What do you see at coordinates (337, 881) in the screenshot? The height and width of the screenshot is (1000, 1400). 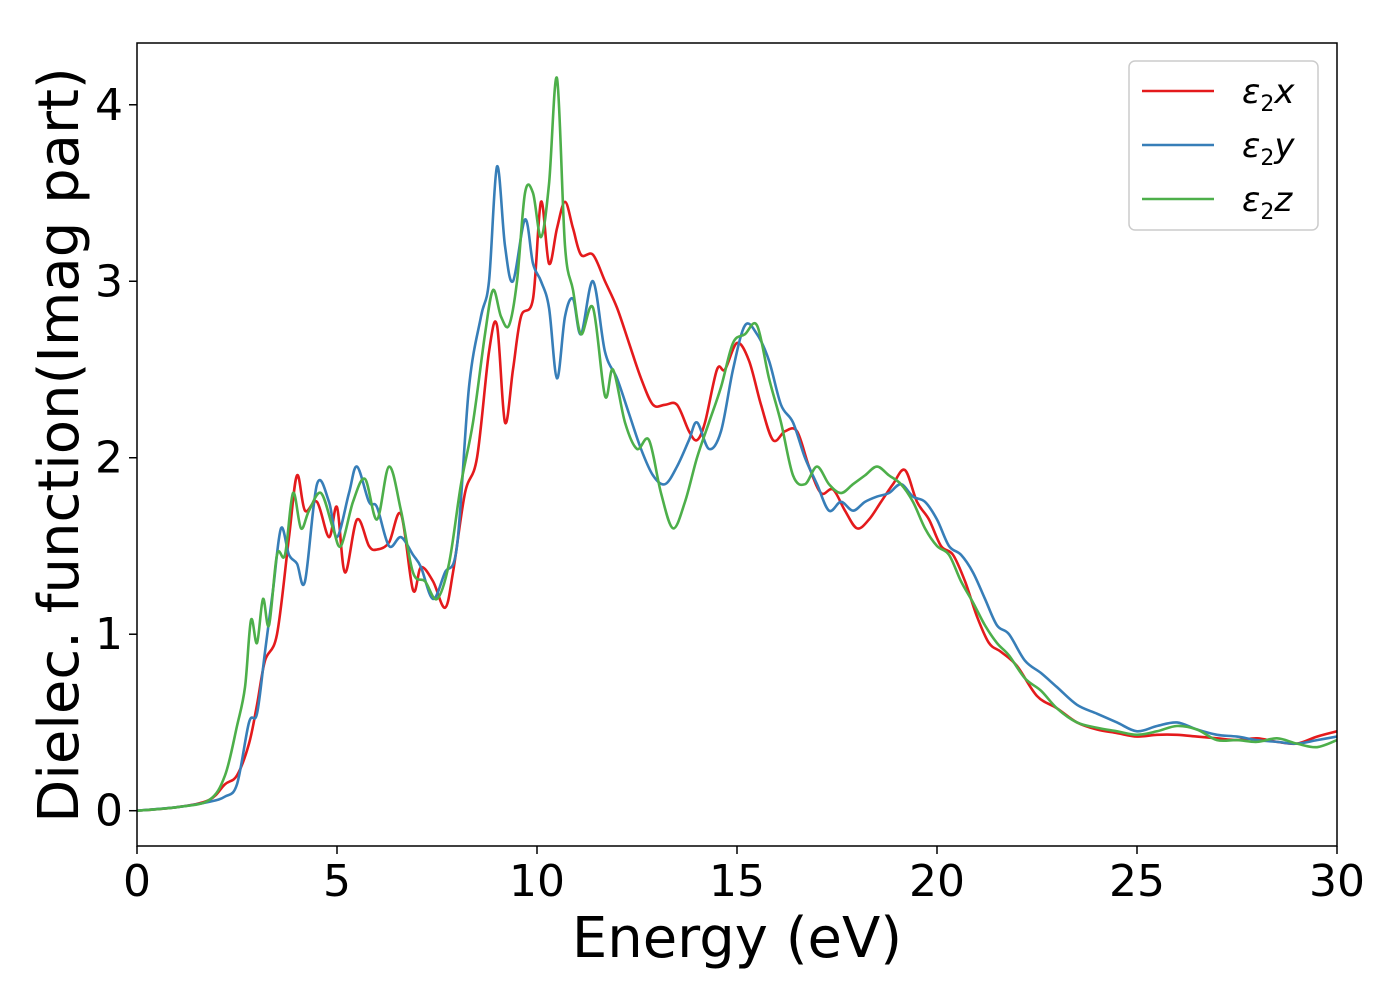 I see `x-tick-label: 5` at bounding box center [337, 881].